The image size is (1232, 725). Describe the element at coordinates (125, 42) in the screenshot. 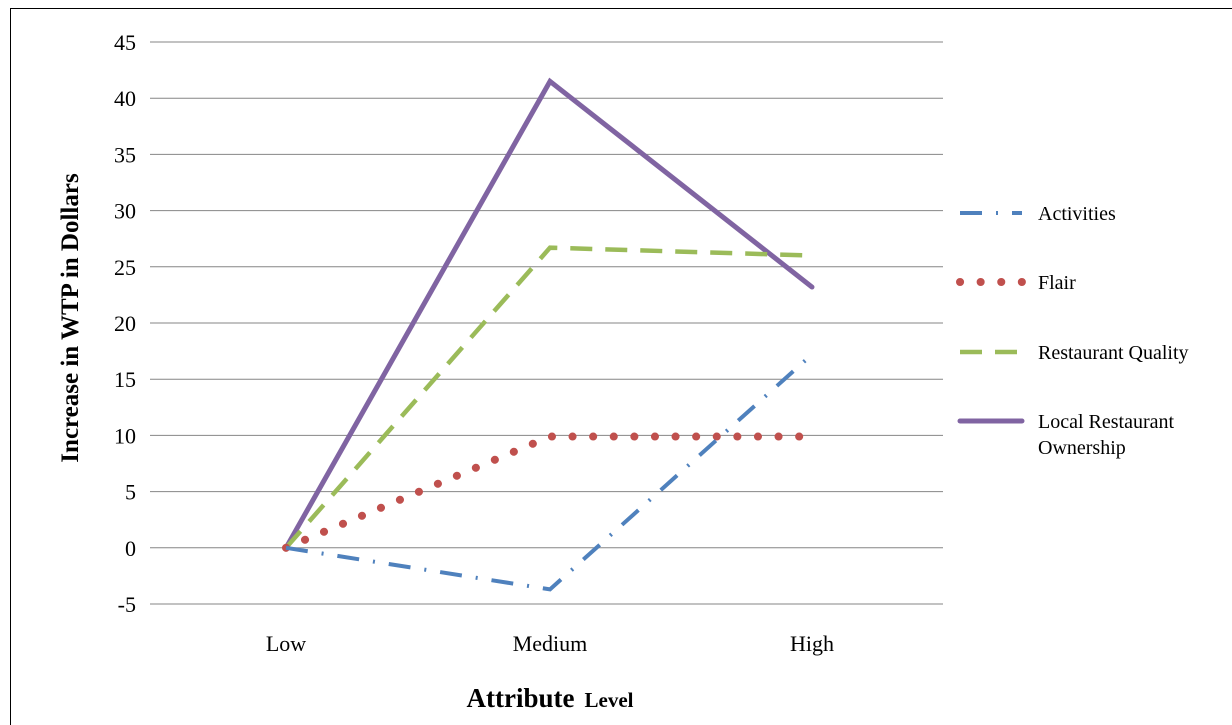

I see `y-tick-label: 45` at that location.